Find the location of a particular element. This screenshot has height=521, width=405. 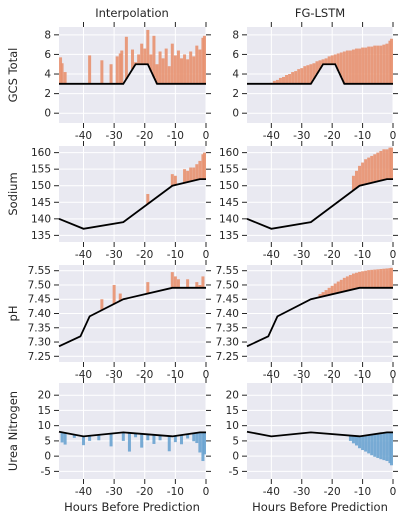

panel-sodium-fg-lstm: -40 -30 -20 -10 0 135 140 145 150 155 160 is located at coordinates (308, 201).